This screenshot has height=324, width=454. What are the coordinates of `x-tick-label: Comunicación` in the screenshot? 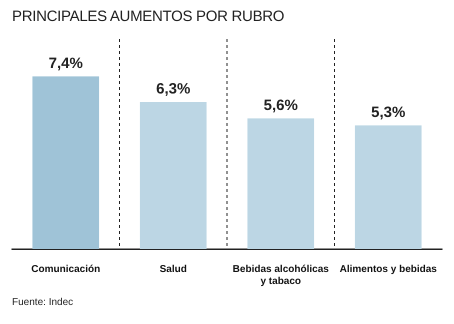 It's located at (65, 269).